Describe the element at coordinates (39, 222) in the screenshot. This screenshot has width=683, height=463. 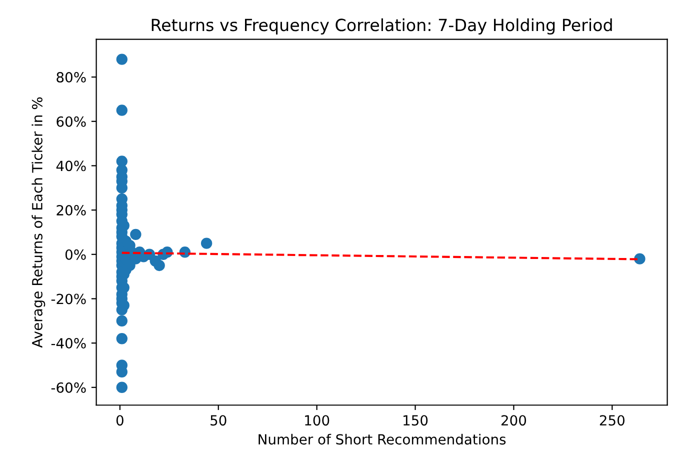
I see `y-axis-title: Average Returns of Each Ticker in %` at that location.